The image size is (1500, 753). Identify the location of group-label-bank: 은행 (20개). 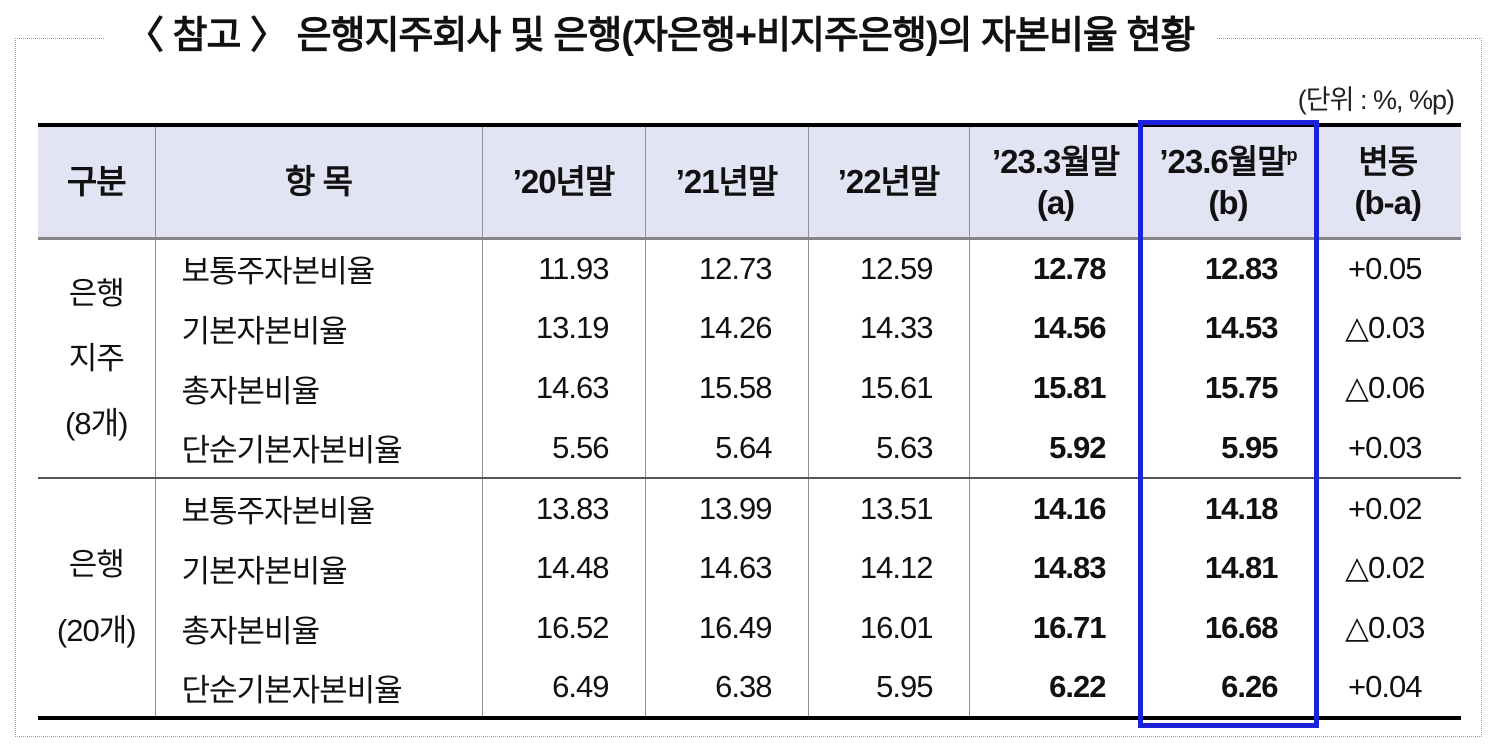
(96, 597).